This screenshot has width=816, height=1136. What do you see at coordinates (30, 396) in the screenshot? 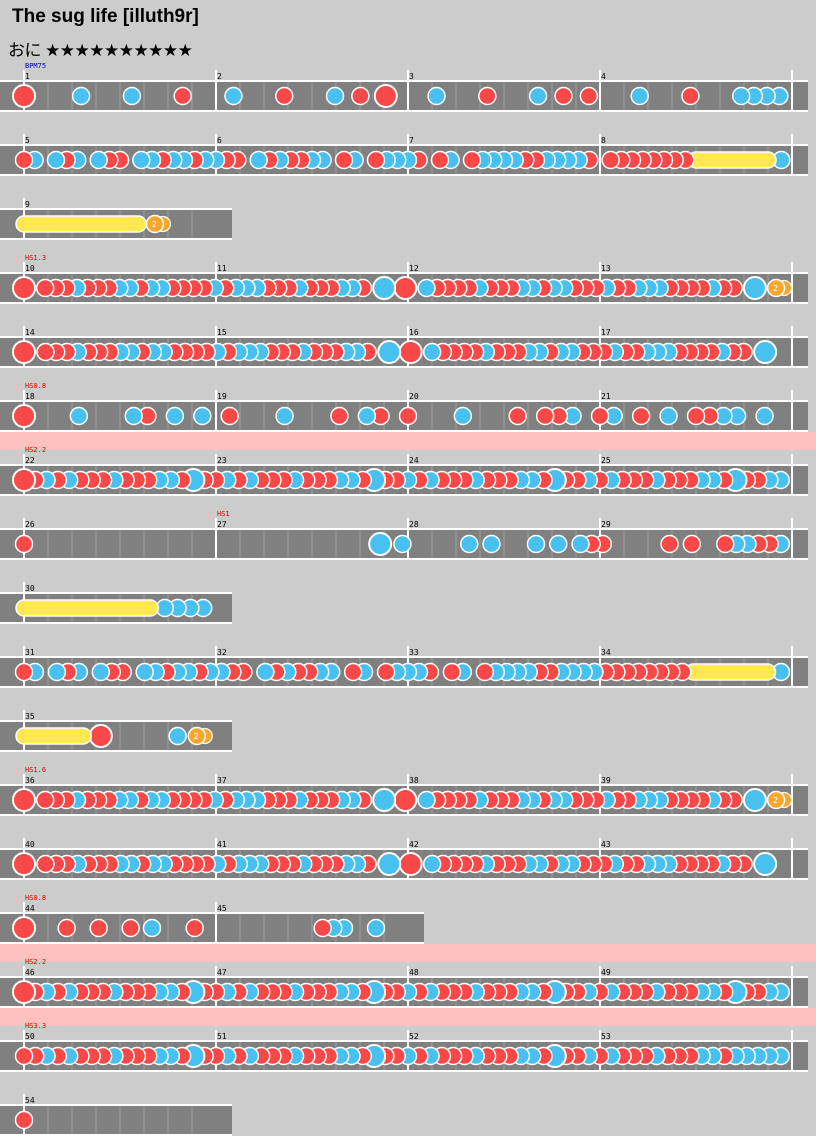
I see `bar-number: 18` at bounding box center [30, 396].